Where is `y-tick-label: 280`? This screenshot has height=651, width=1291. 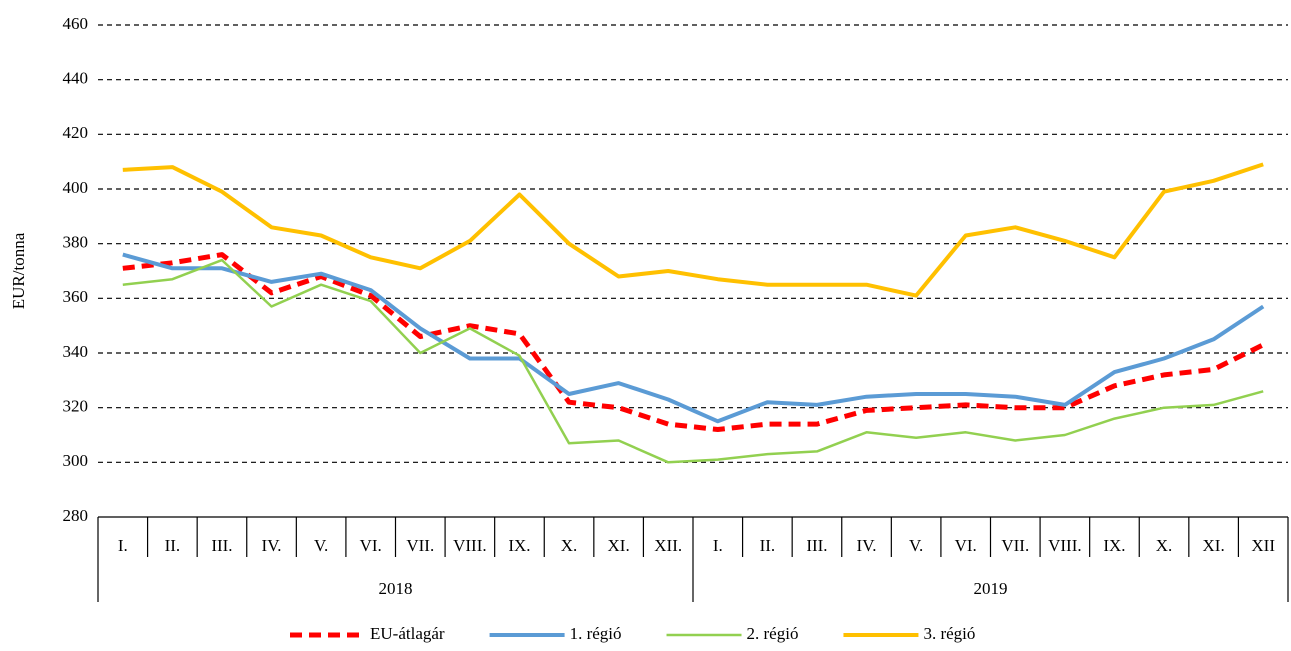
y-tick-label: 280 is located at coordinates (76, 515).